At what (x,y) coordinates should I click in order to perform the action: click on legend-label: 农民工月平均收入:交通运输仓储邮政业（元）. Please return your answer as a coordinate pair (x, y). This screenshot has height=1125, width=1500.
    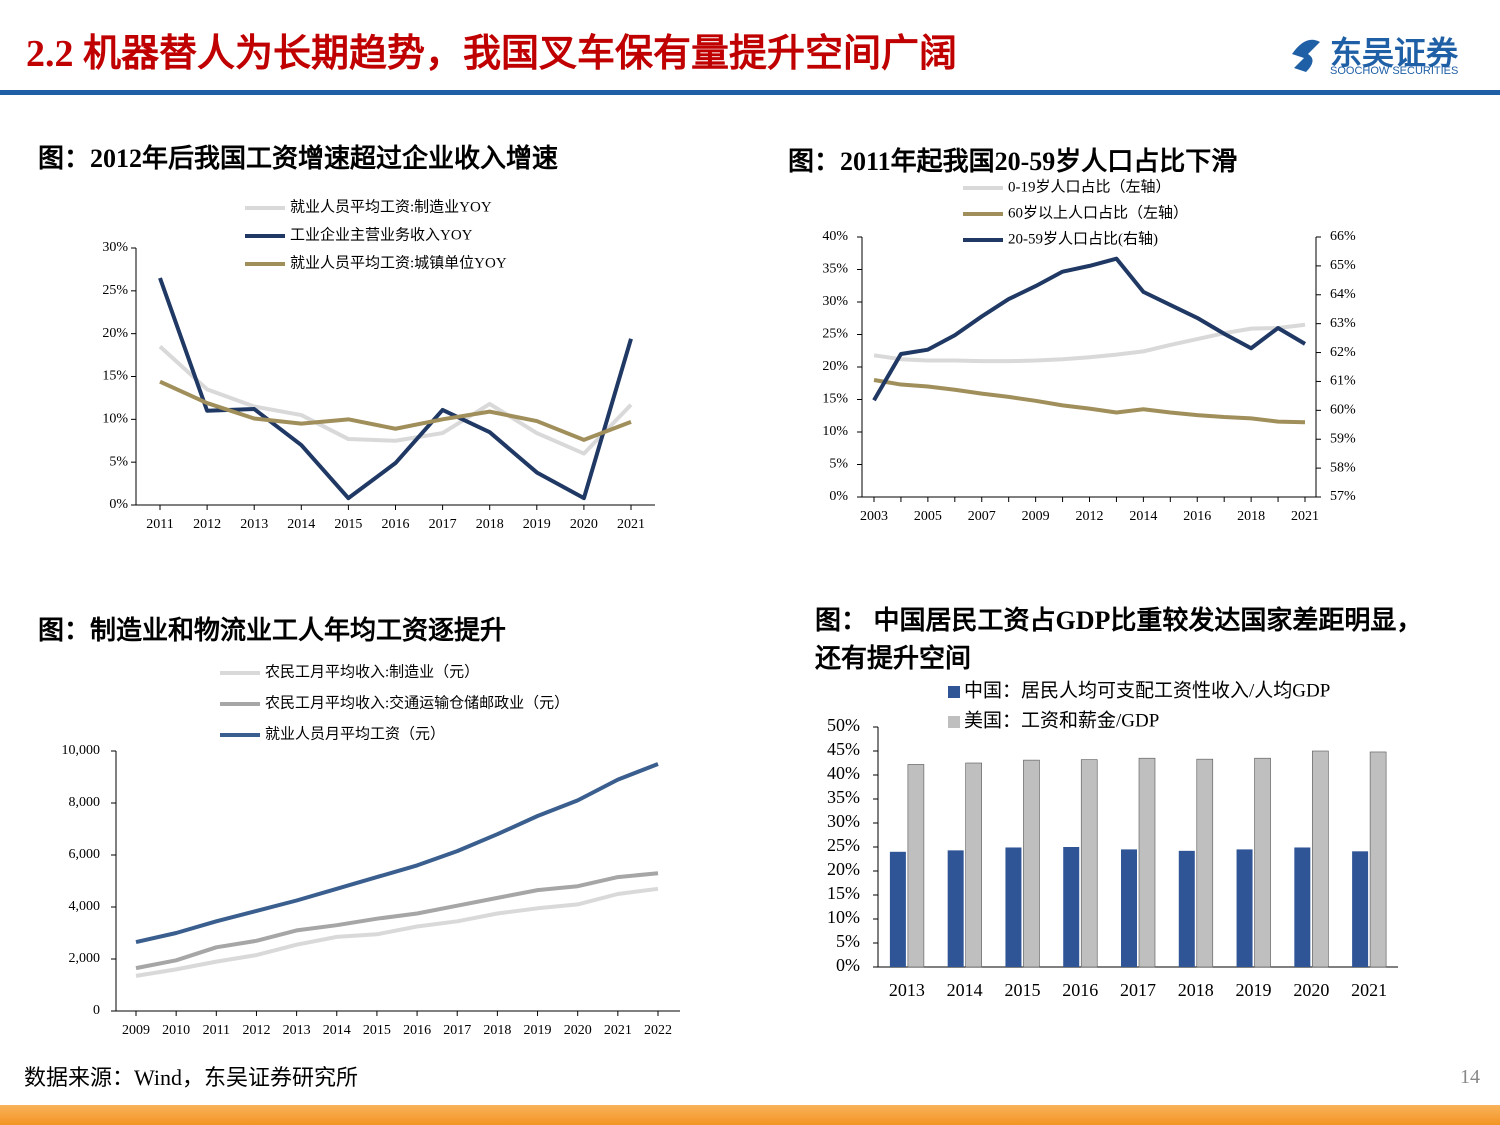
    Looking at the image, I should click on (417, 702).